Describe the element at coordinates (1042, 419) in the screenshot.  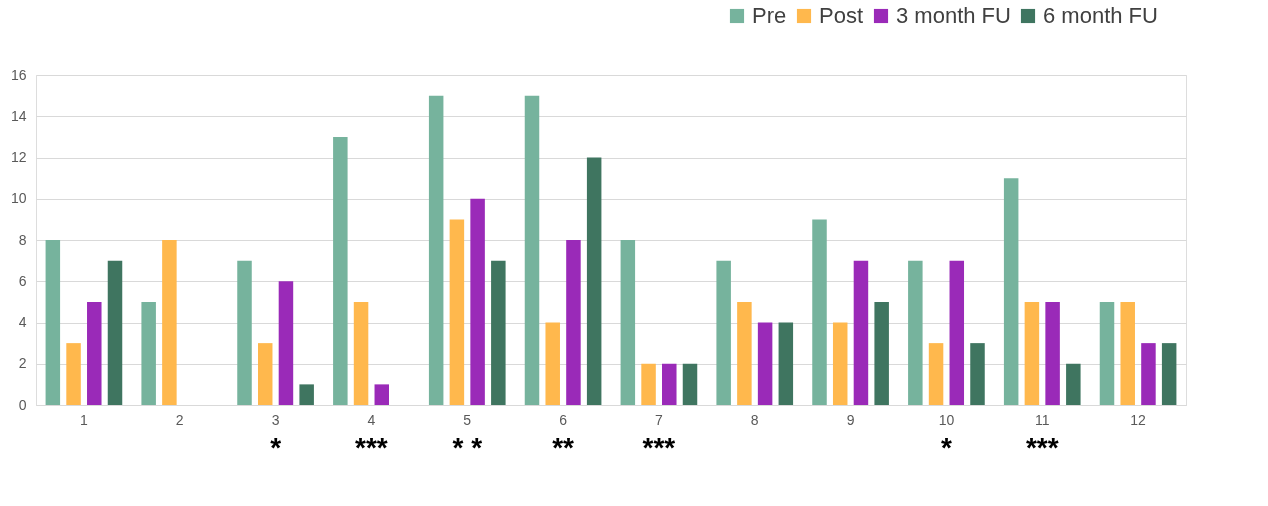
I see `x-tick-label: 11` at that location.